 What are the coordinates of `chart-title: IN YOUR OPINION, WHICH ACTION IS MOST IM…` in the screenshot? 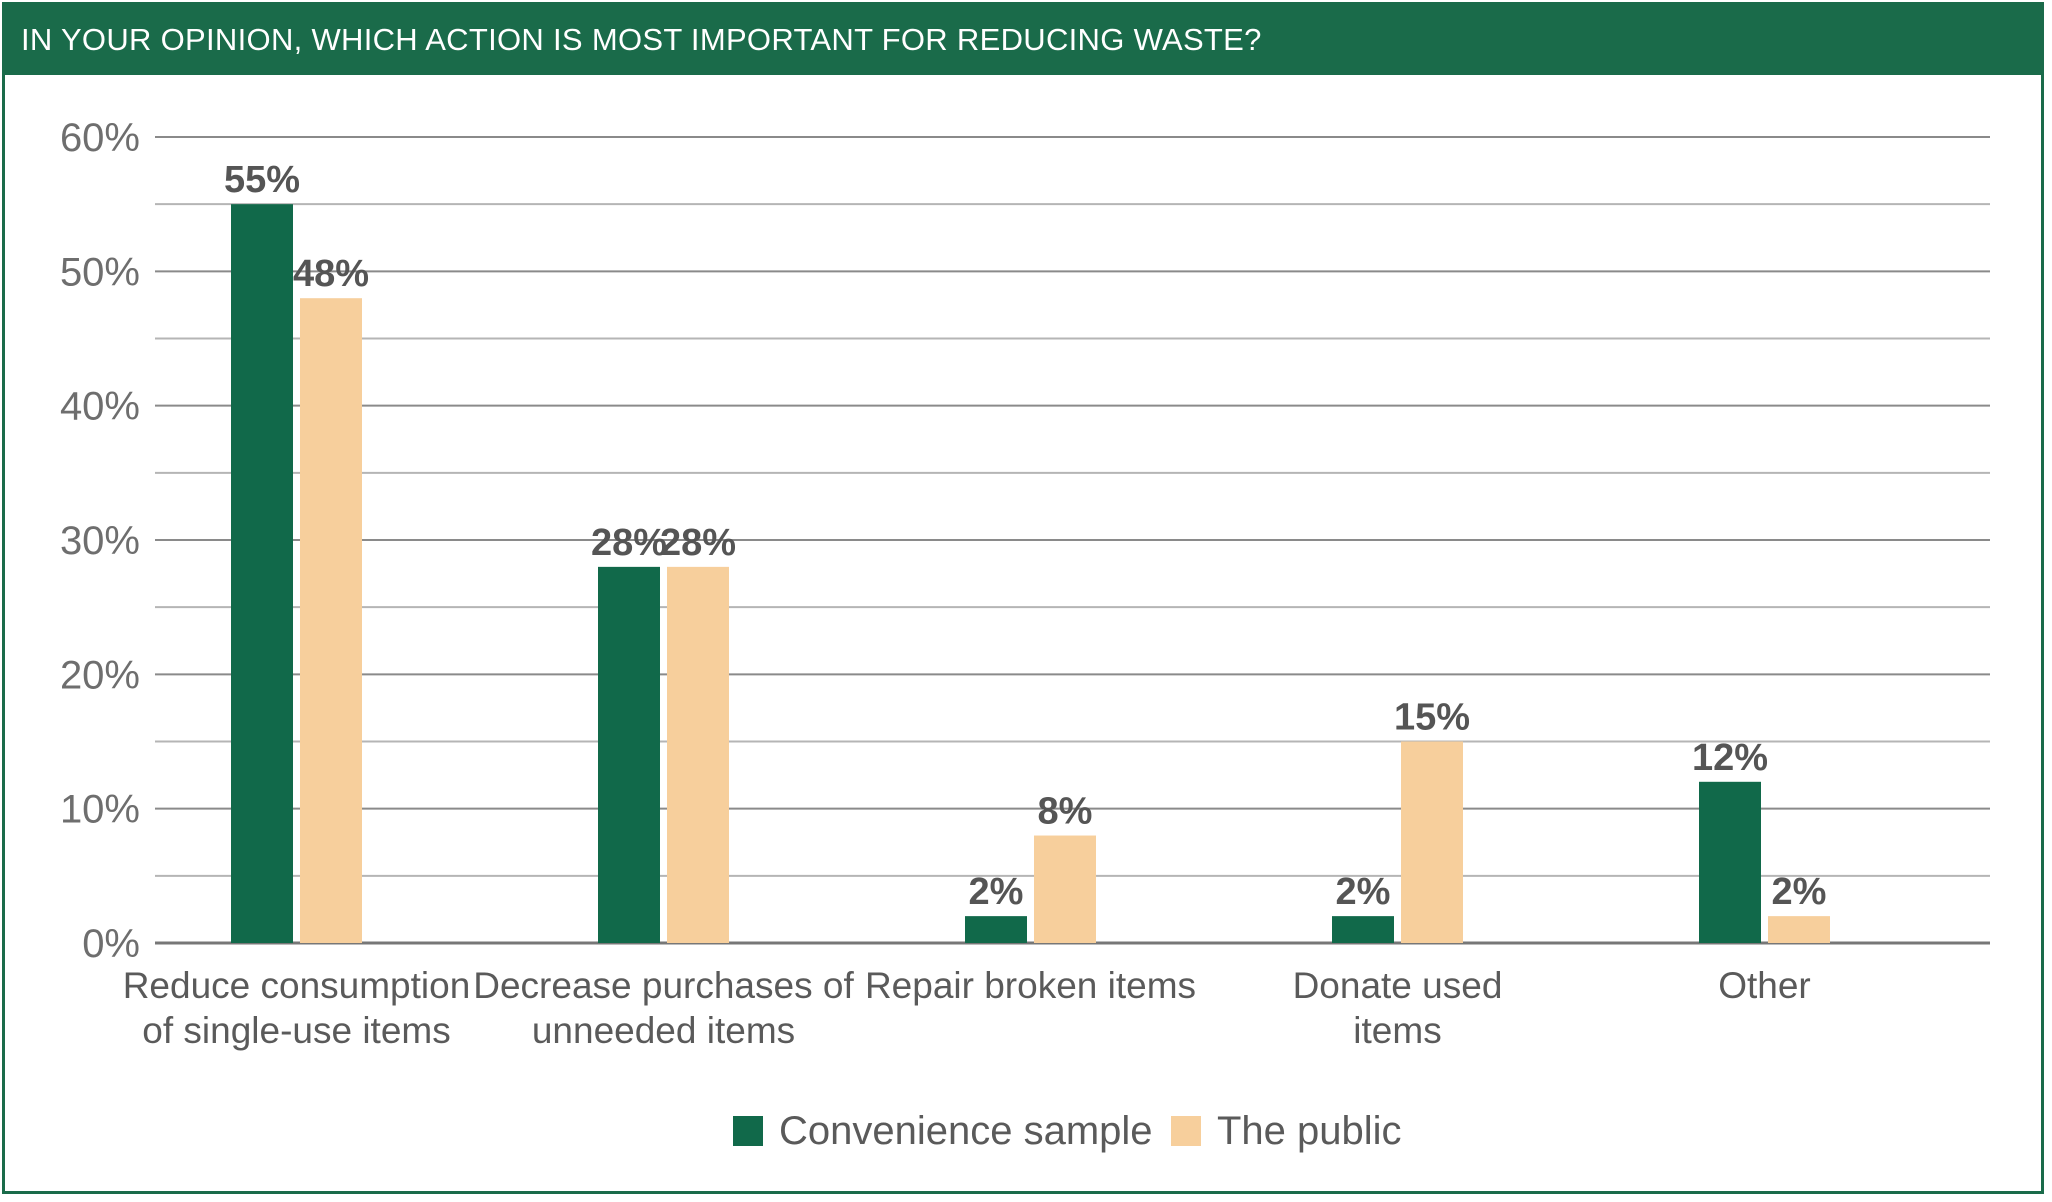 It's located at (641, 39).